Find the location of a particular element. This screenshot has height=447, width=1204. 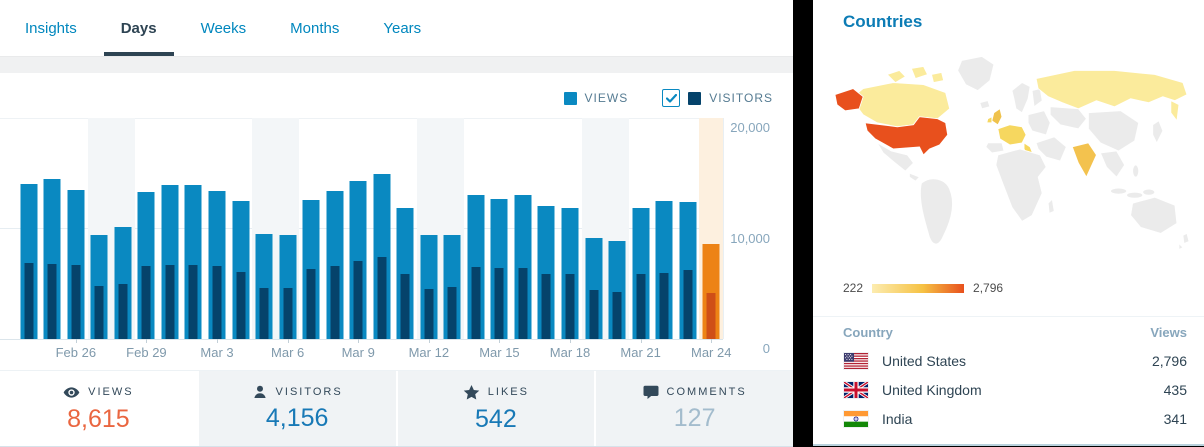

map-western-europe is located at coordinates (1012, 135).